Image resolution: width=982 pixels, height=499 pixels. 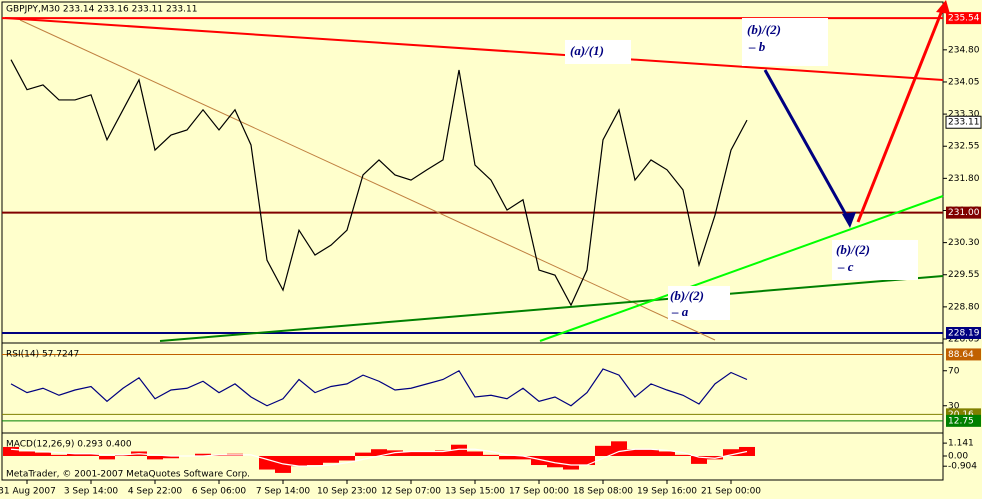 I want to click on x-tick-label: 18 Sep 08:00, so click(x=603, y=492).